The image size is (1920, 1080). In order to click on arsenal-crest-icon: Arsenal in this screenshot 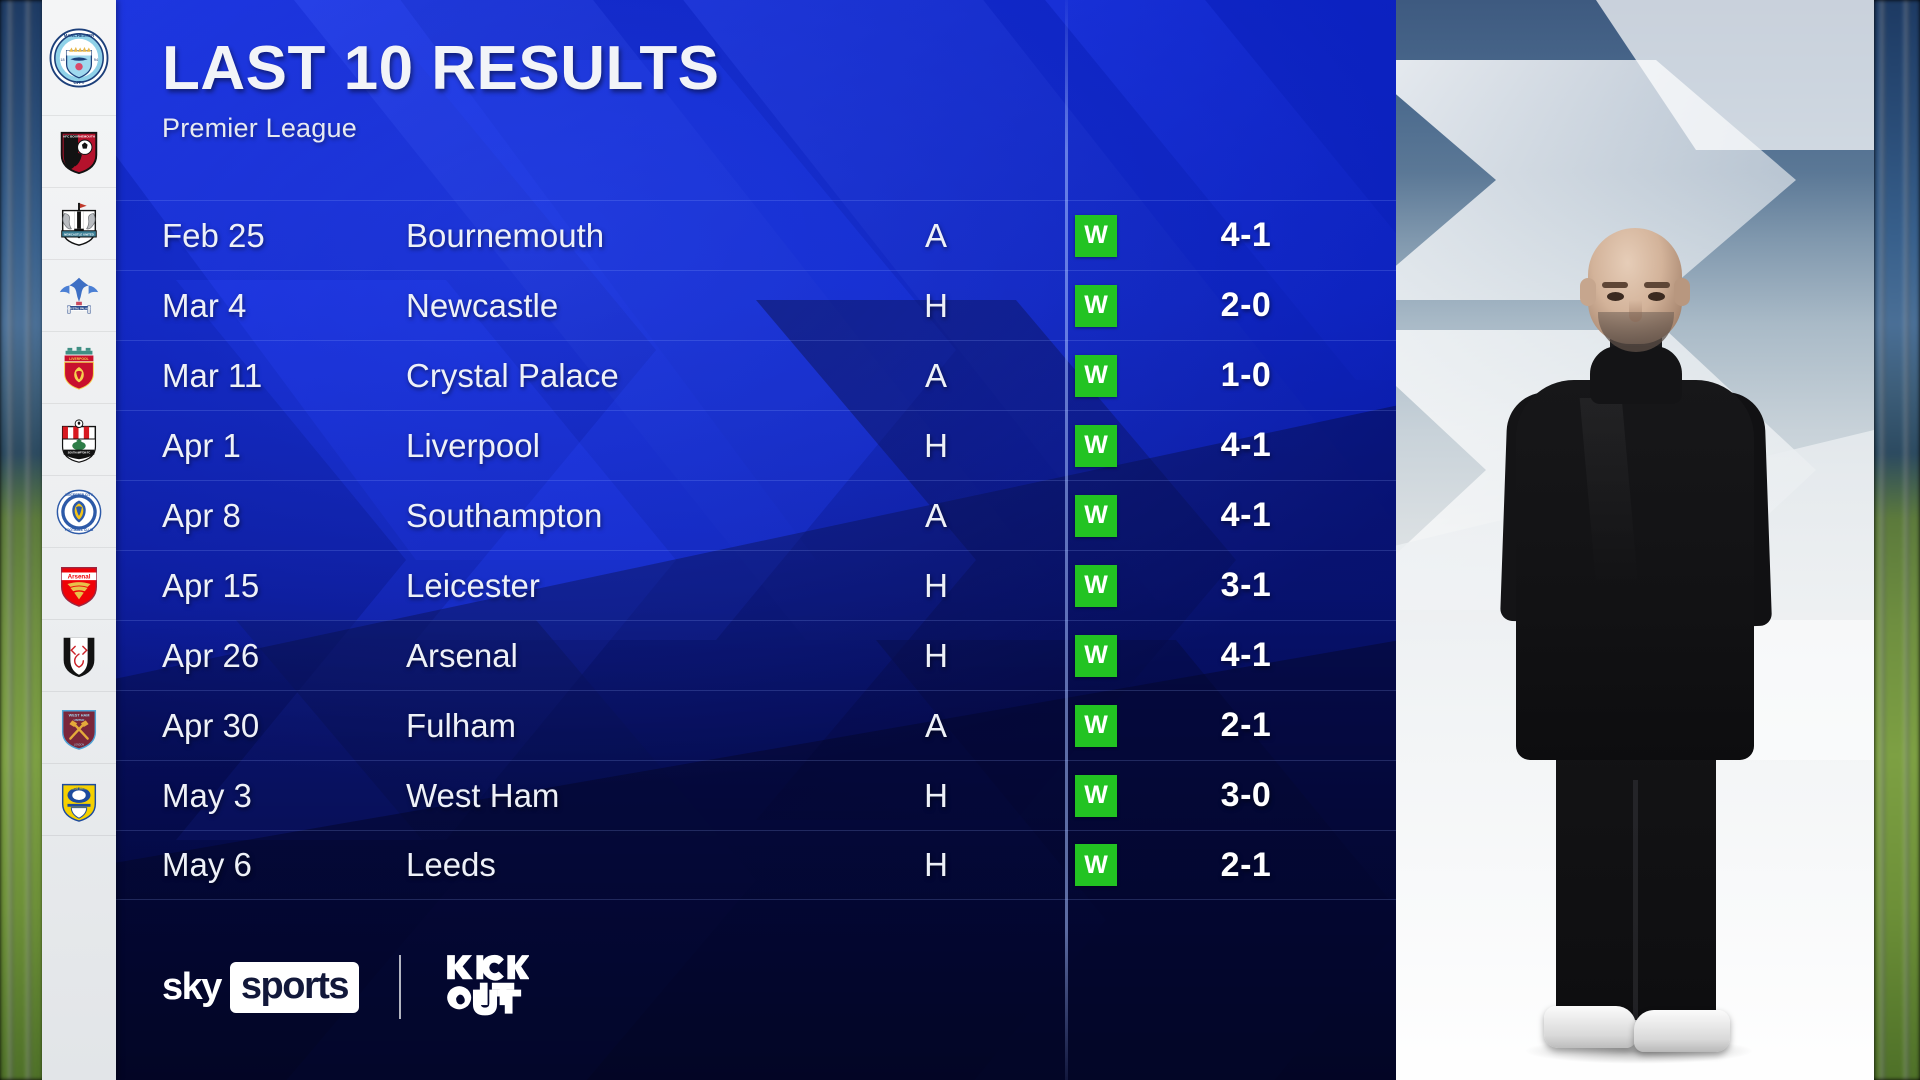, I will do `click(79, 586)`.